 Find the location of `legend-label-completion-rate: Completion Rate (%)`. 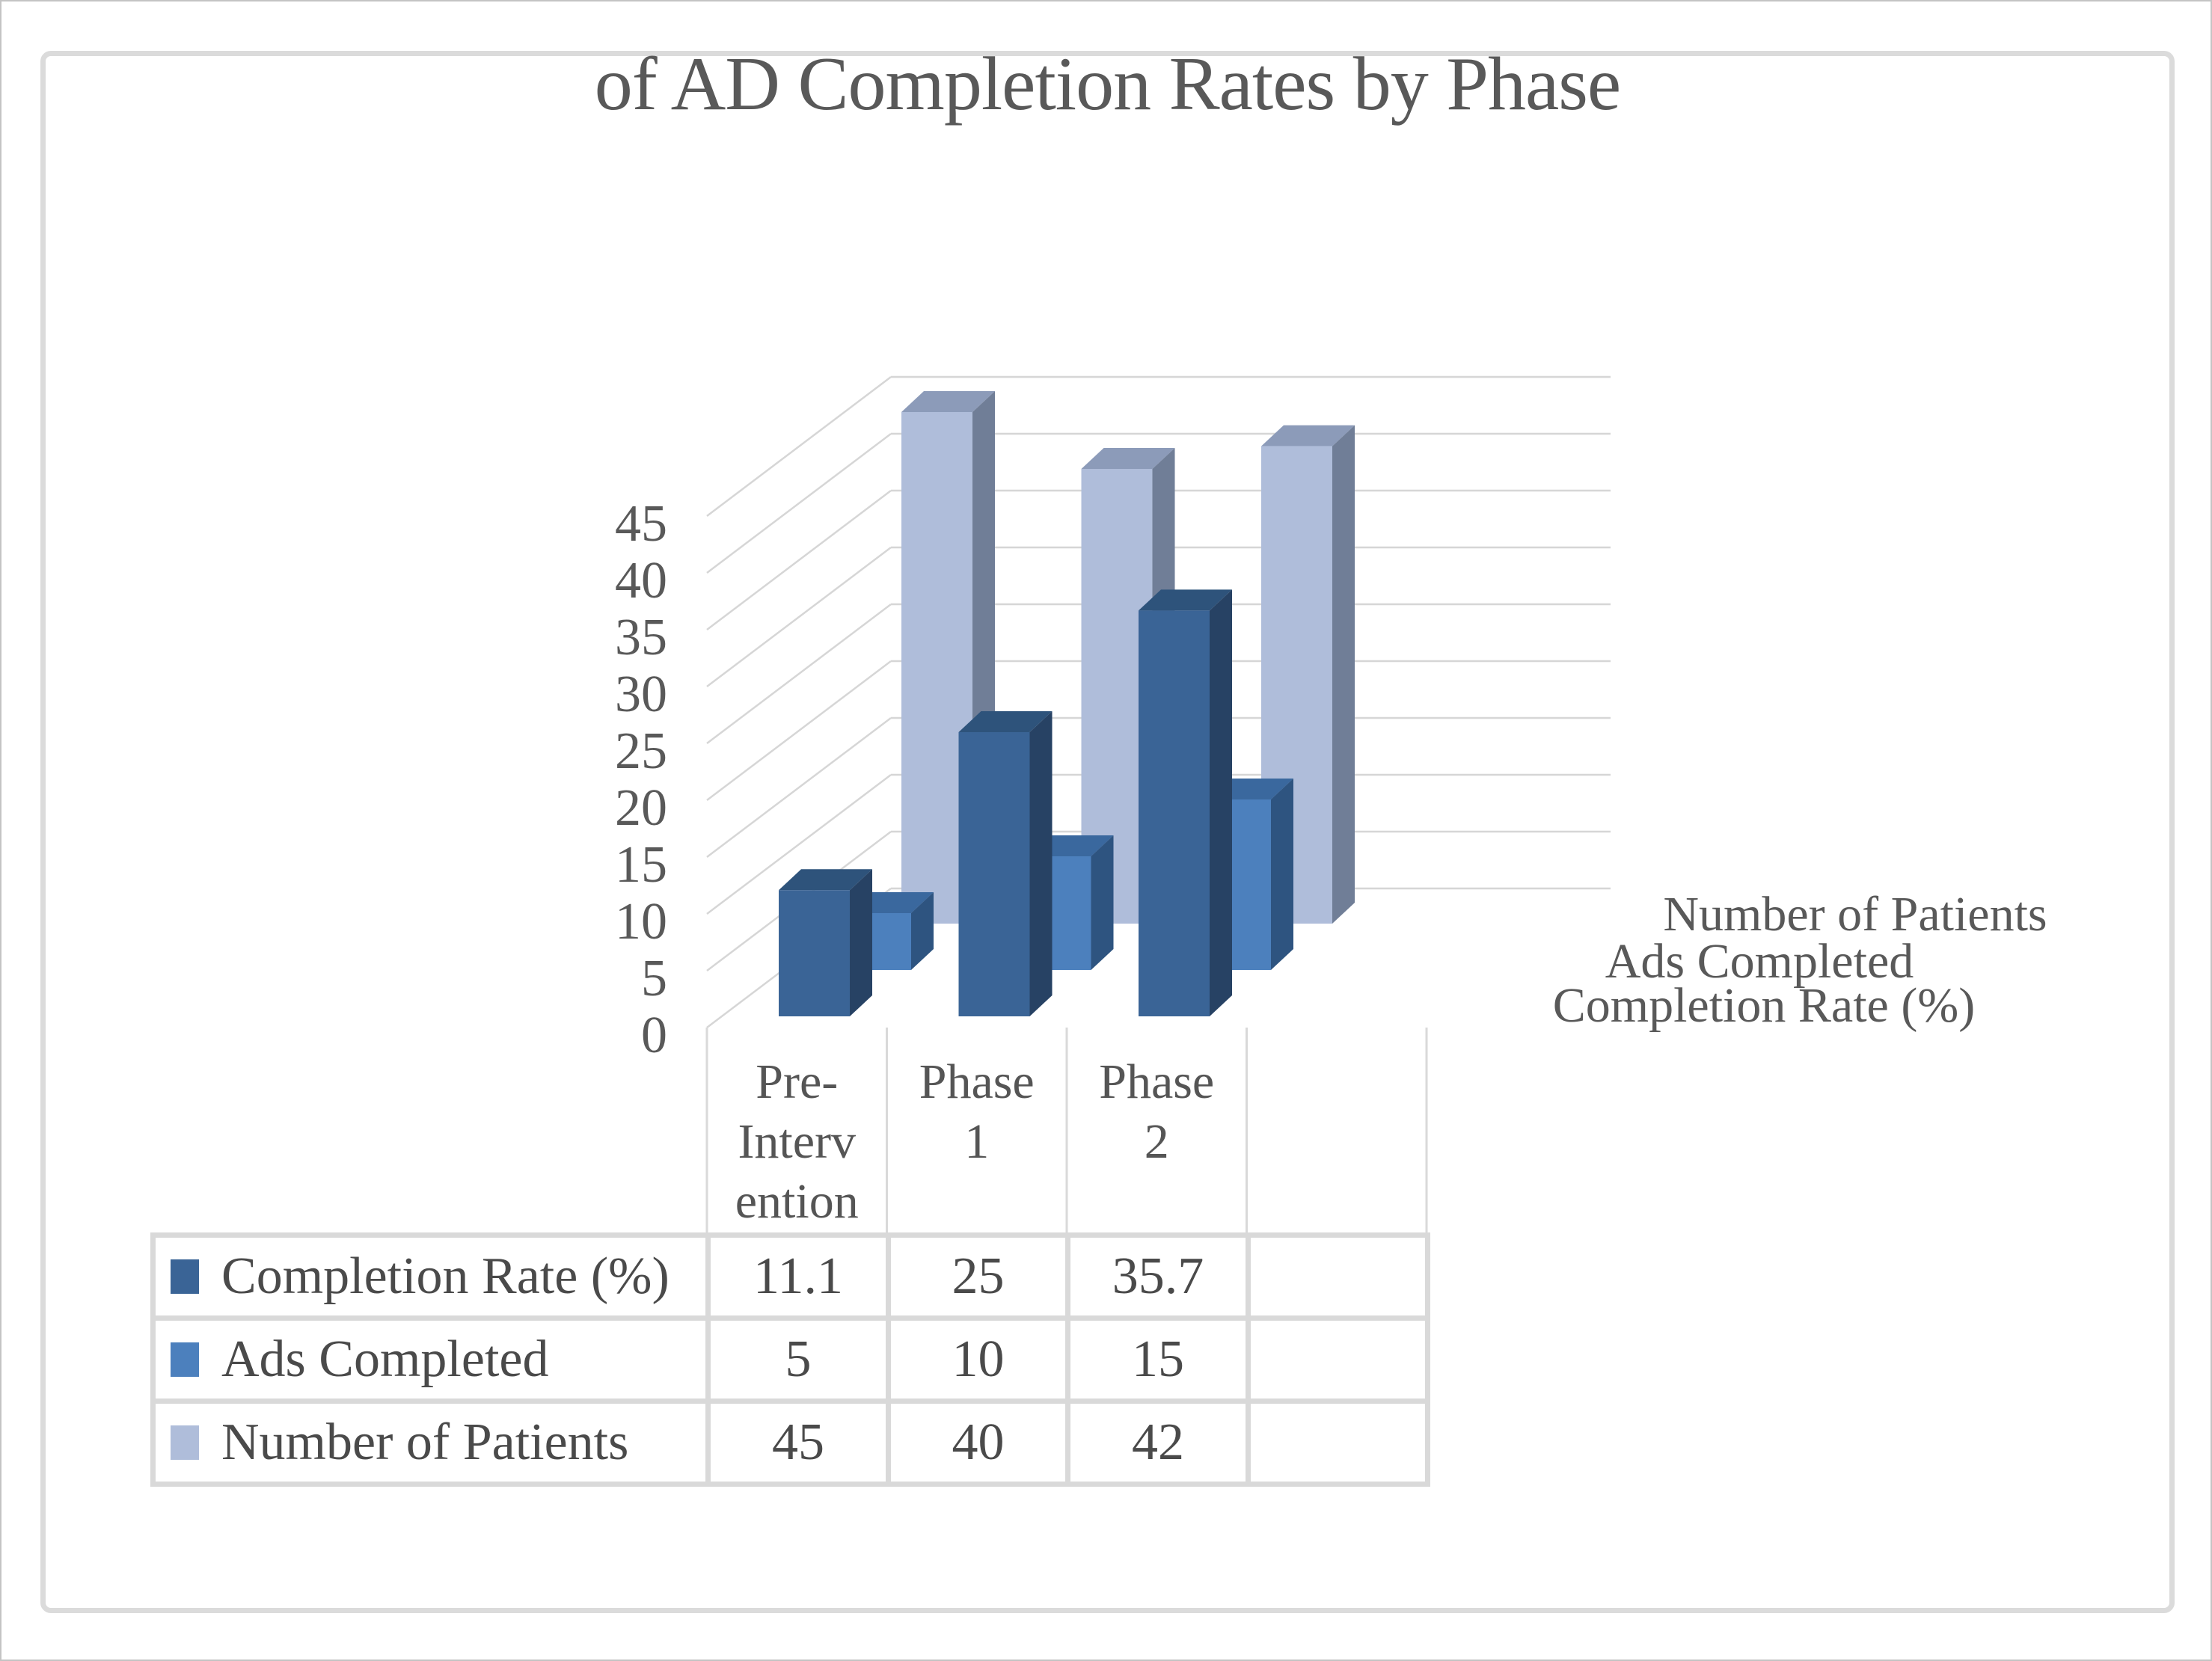

legend-label-completion-rate: Completion Rate (%) is located at coordinates (445, 1276).